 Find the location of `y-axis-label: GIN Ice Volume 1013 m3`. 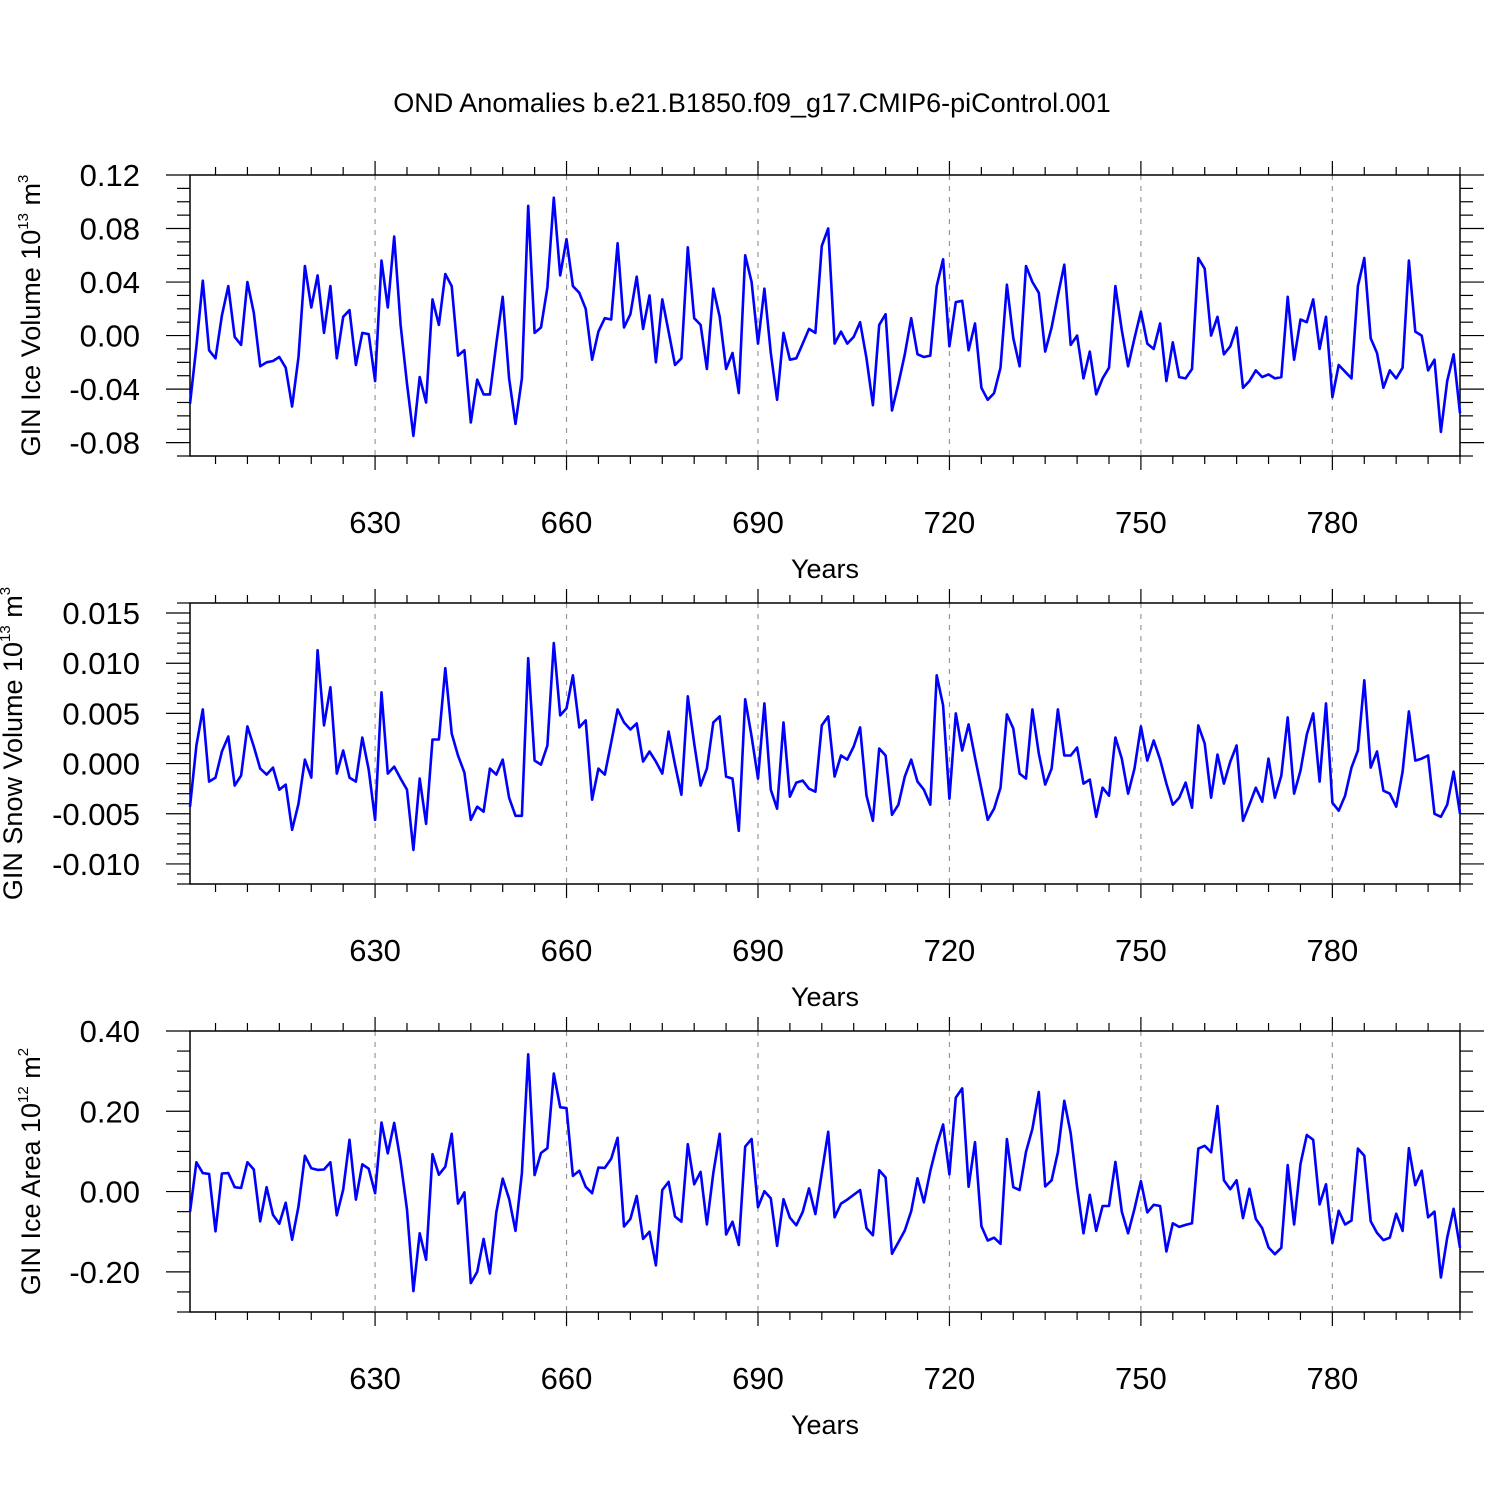

y-axis-label: GIN Ice Volume 1013 m3 is located at coordinates (30, 316).